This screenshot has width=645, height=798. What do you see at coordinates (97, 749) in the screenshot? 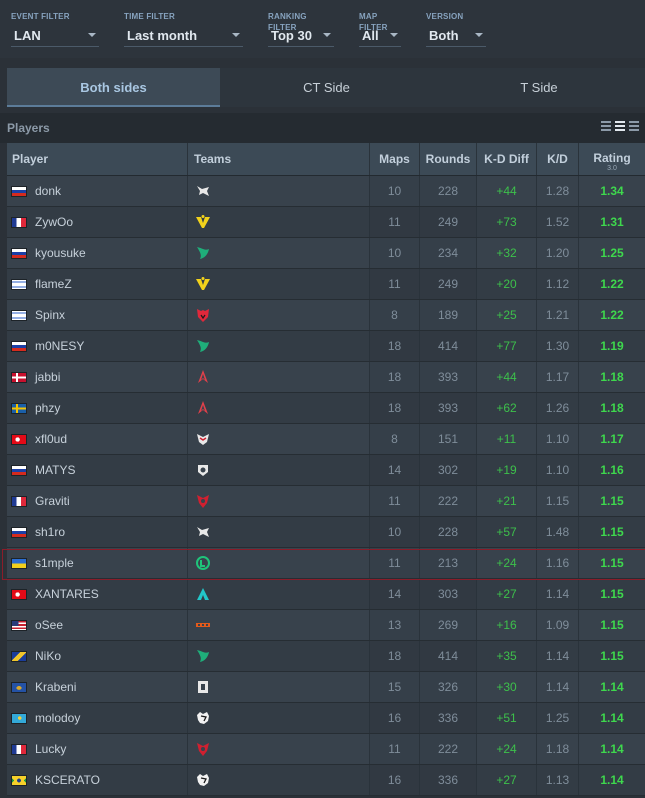
I see `player-cell: Lucky` at bounding box center [97, 749].